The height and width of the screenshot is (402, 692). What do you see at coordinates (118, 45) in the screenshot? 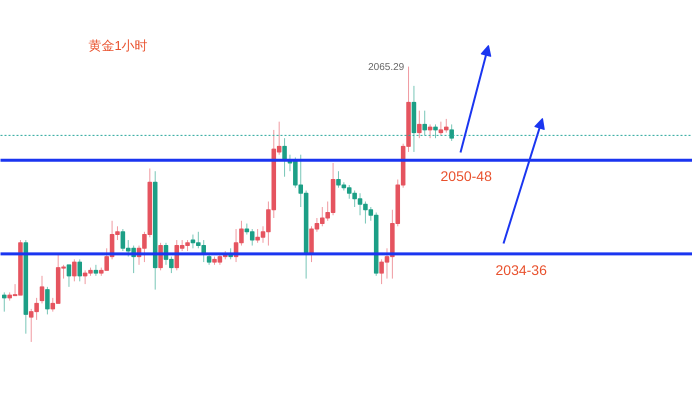
I see `chart-title: 黄金1小时` at bounding box center [118, 45].